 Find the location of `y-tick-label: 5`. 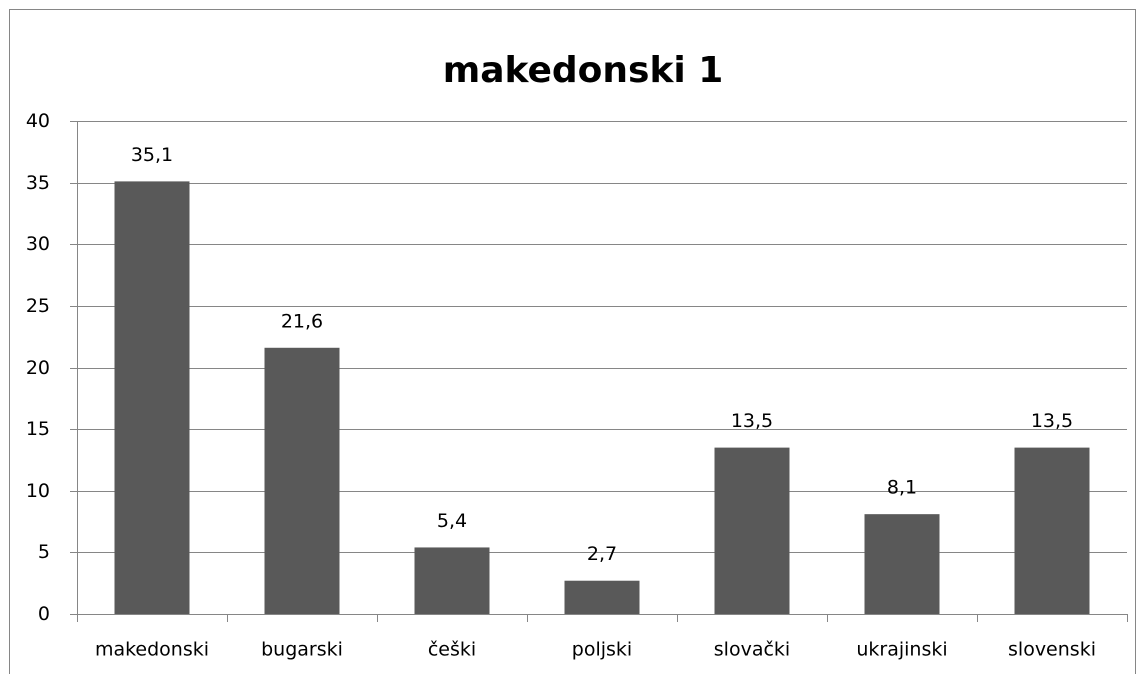

y-tick-label: 5 is located at coordinates (44, 552).